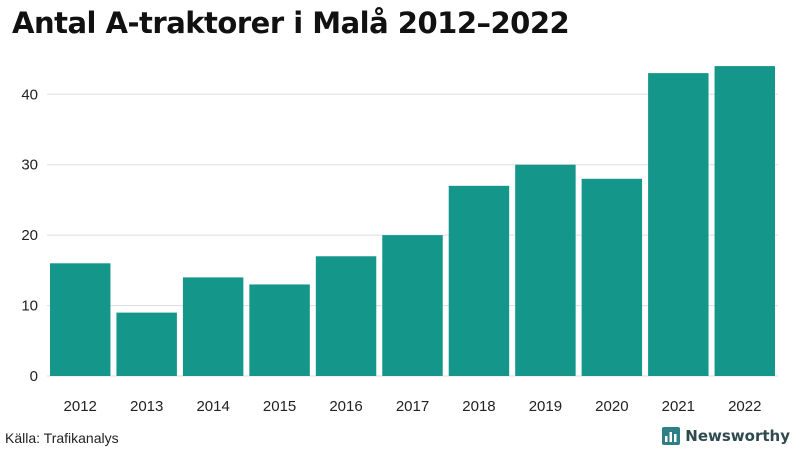  Describe the element at coordinates (291, 23) in the screenshot. I see `chart-title: Antal A-traktorer i Malå 2012–2022` at that location.